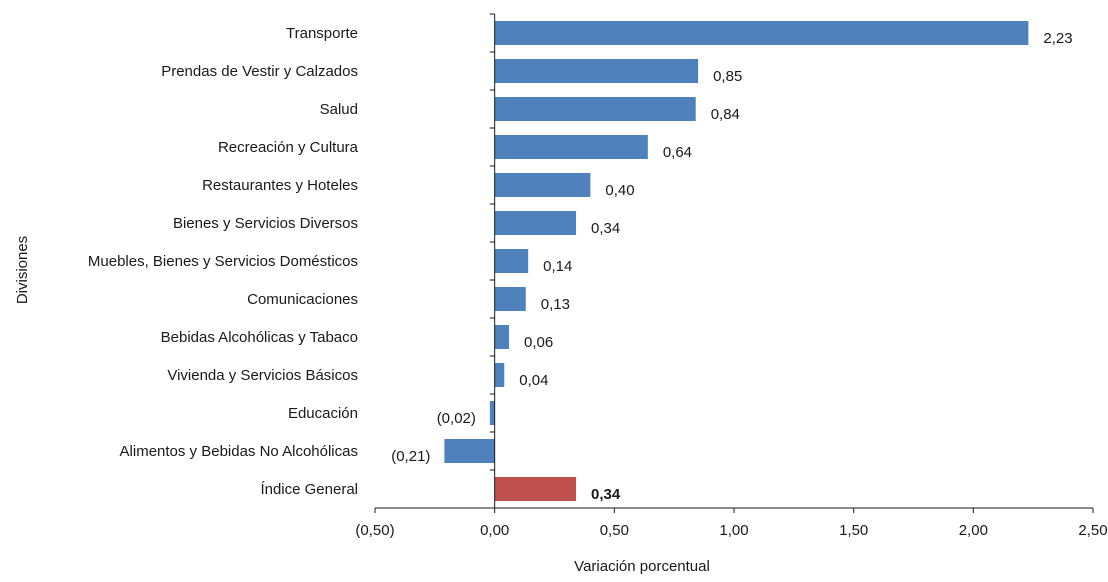 This screenshot has width=1108, height=582. What do you see at coordinates (288, 147) in the screenshot?
I see `category-label: Recreación y Cultura` at bounding box center [288, 147].